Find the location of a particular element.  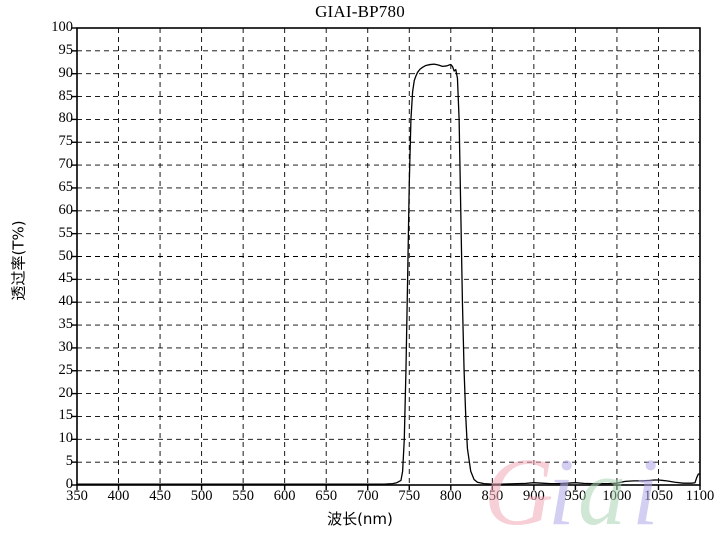

x-tick-label: 550 is located at coordinates (243, 496).